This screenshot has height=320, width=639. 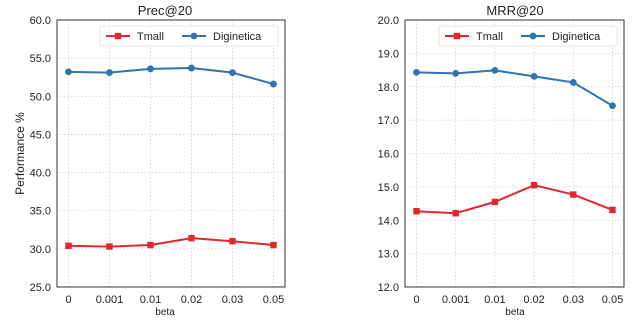 I want to click on y-tick-label: 14.0, so click(x=388, y=221).